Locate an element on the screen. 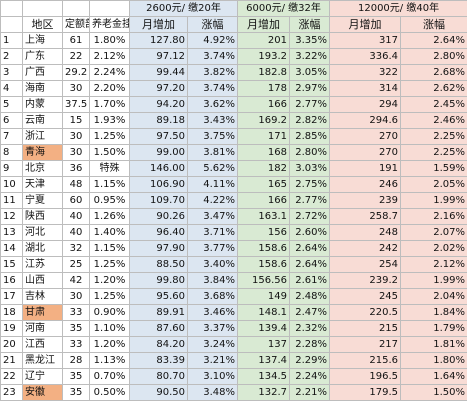 The width and height of the screenshot is (467, 417). increase-rate-cell-3: 2.64% is located at coordinates (433, 40).